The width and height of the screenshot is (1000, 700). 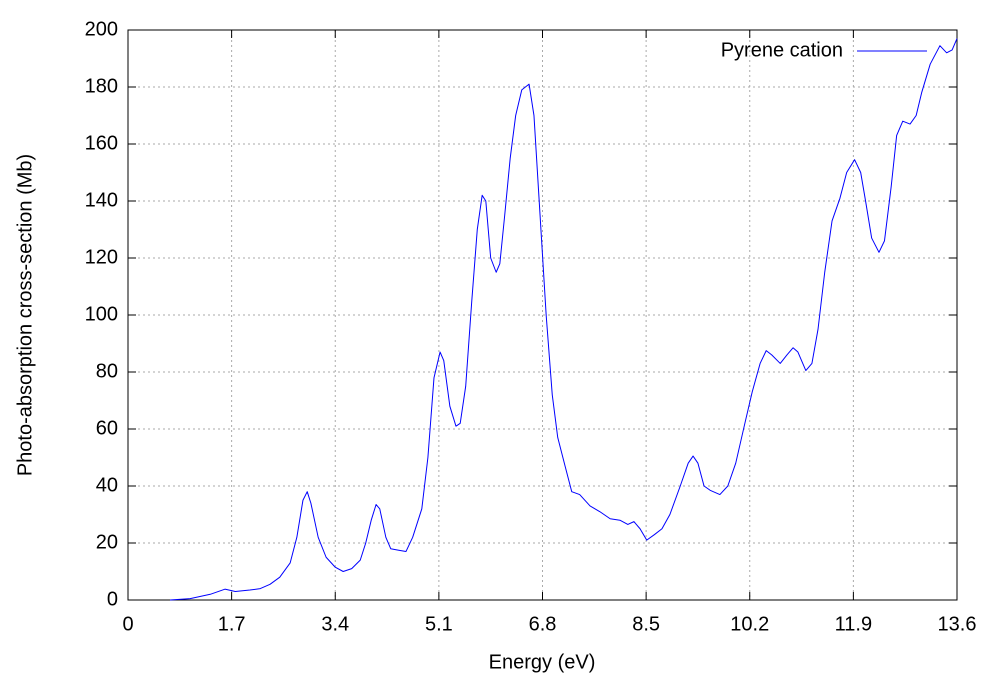 What do you see at coordinates (101, 29) in the screenshot?
I see `y-tick-label: 200` at bounding box center [101, 29].